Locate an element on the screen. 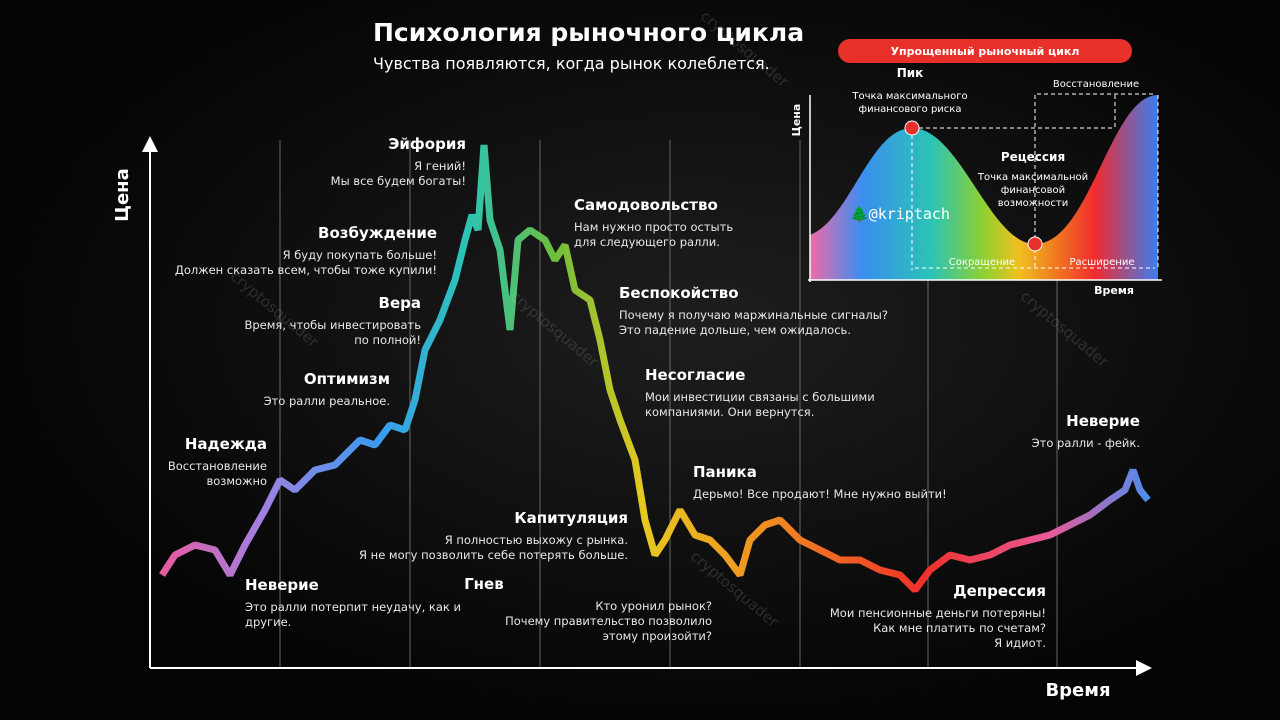  peak-label: Пик is located at coordinates (910, 73).